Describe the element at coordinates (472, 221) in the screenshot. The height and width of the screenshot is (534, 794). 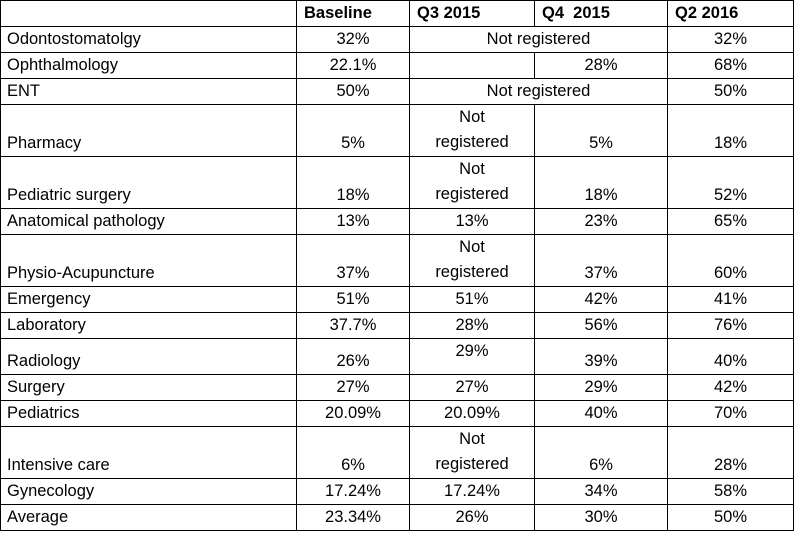
I see `cell-q3-2015: 13%` at that location.